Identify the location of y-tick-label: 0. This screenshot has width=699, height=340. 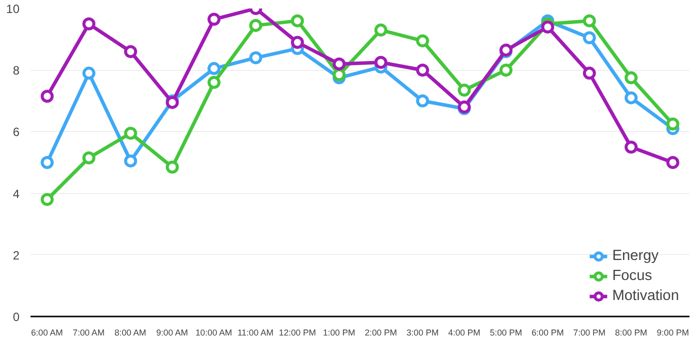
(16, 317).